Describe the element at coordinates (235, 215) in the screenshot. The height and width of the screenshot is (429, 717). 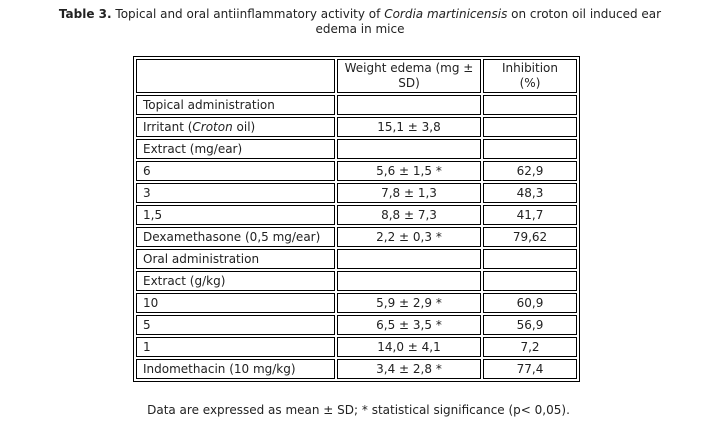
I see `table-cell: 1,5` at that location.